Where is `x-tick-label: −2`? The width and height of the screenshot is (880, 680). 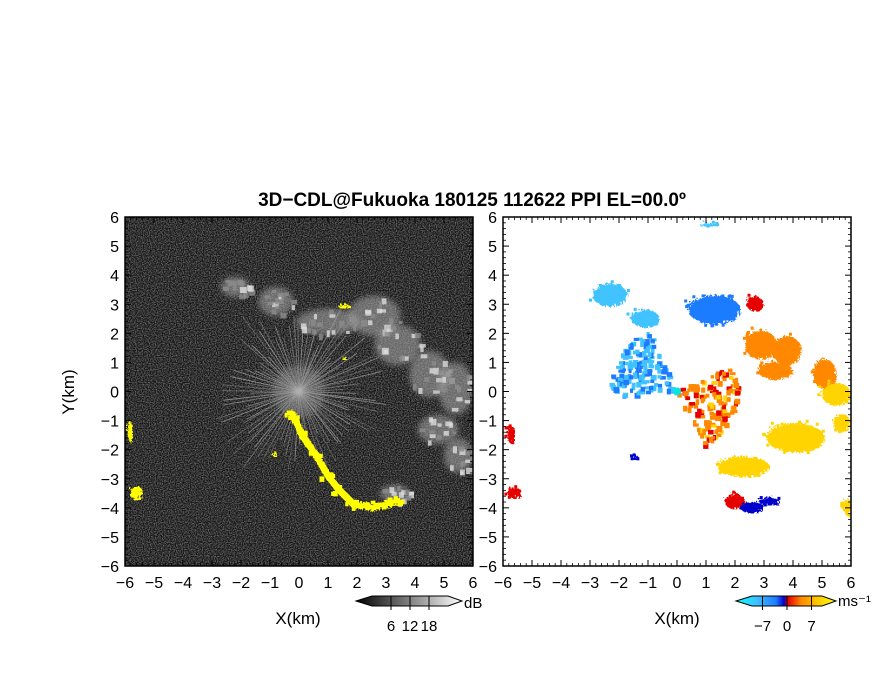 x-tick-label: −2 is located at coordinates (619, 583).